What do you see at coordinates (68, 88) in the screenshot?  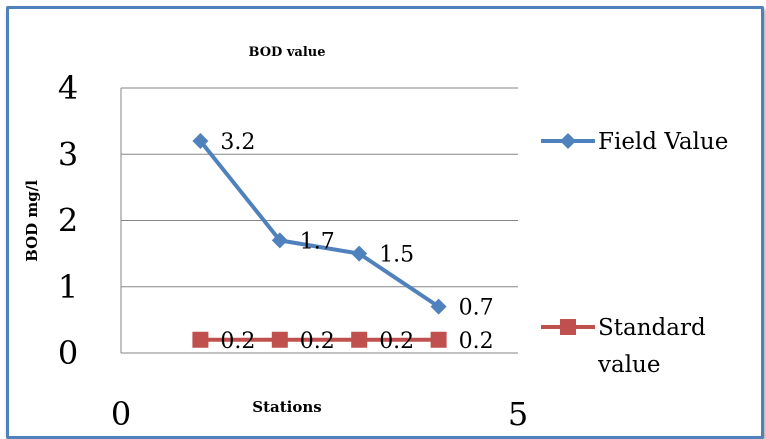 I see `y-tick-label: 4` at bounding box center [68, 88].